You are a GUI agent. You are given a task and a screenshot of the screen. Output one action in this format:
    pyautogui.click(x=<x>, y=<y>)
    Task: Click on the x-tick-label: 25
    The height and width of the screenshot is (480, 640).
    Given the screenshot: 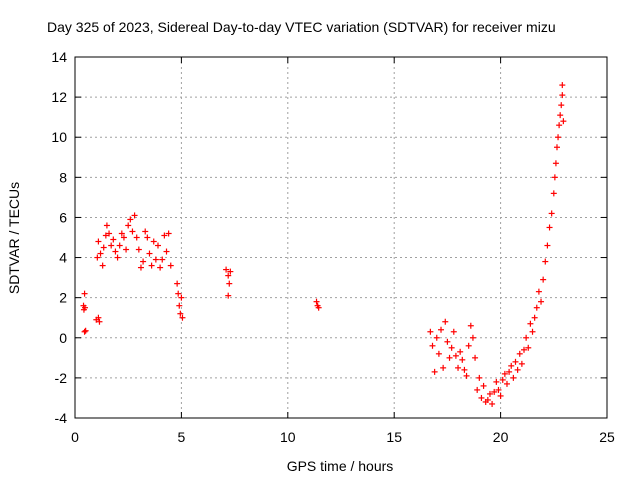 What is the action you would take?
    pyautogui.click(x=607, y=437)
    